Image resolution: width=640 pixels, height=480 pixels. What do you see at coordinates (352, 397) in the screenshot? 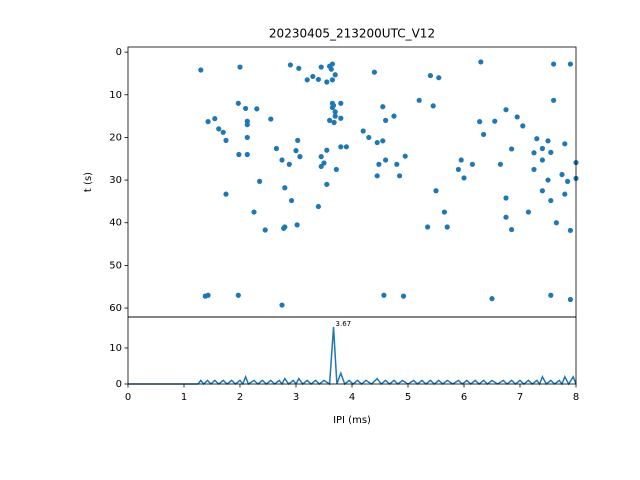
I see `x-tick-label: 4` at bounding box center [352, 397].